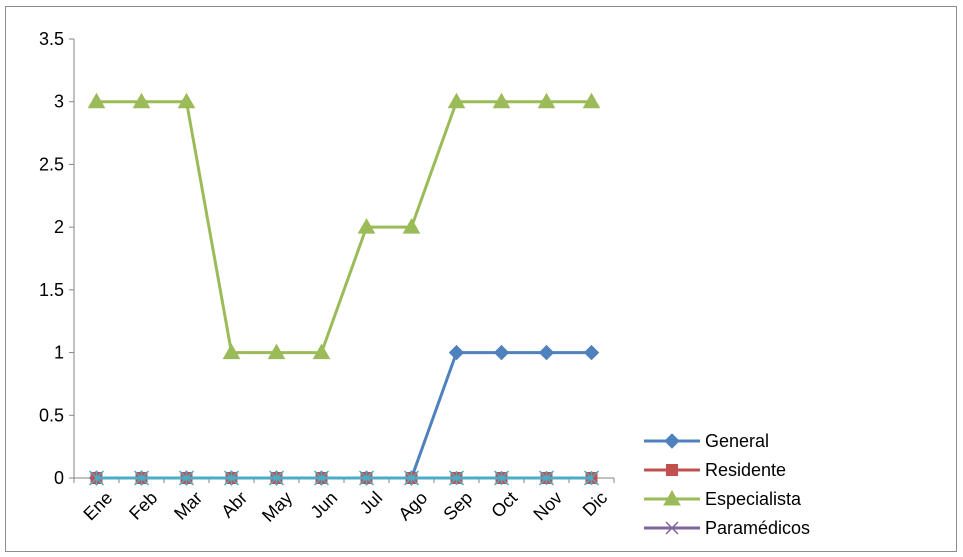  Describe the element at coordinates (757, 528) in the screenshot. I see `legend-label: Paramédicos` at that location.